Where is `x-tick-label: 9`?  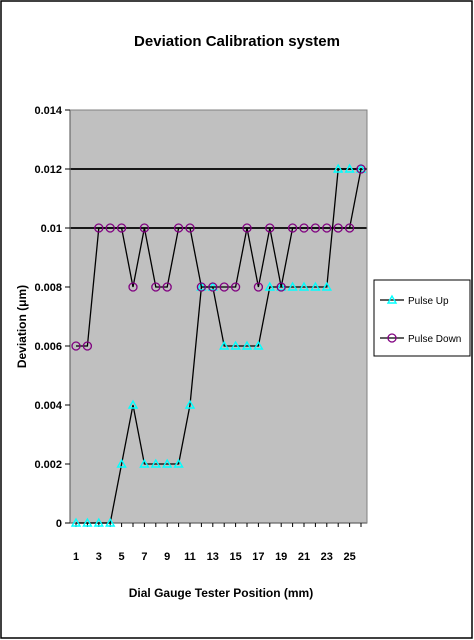
x-tick-label: 9 is located at coordinates (167, 557).